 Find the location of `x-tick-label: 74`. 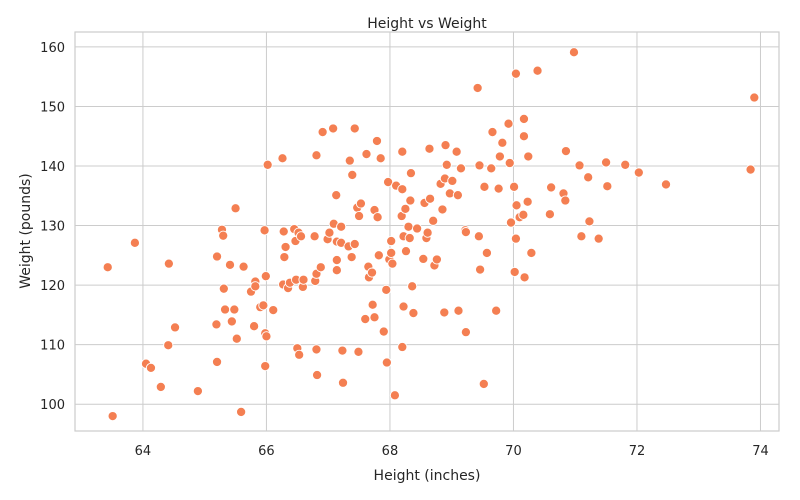

x-tick-label: 74 is located at coordinates (760, 451).